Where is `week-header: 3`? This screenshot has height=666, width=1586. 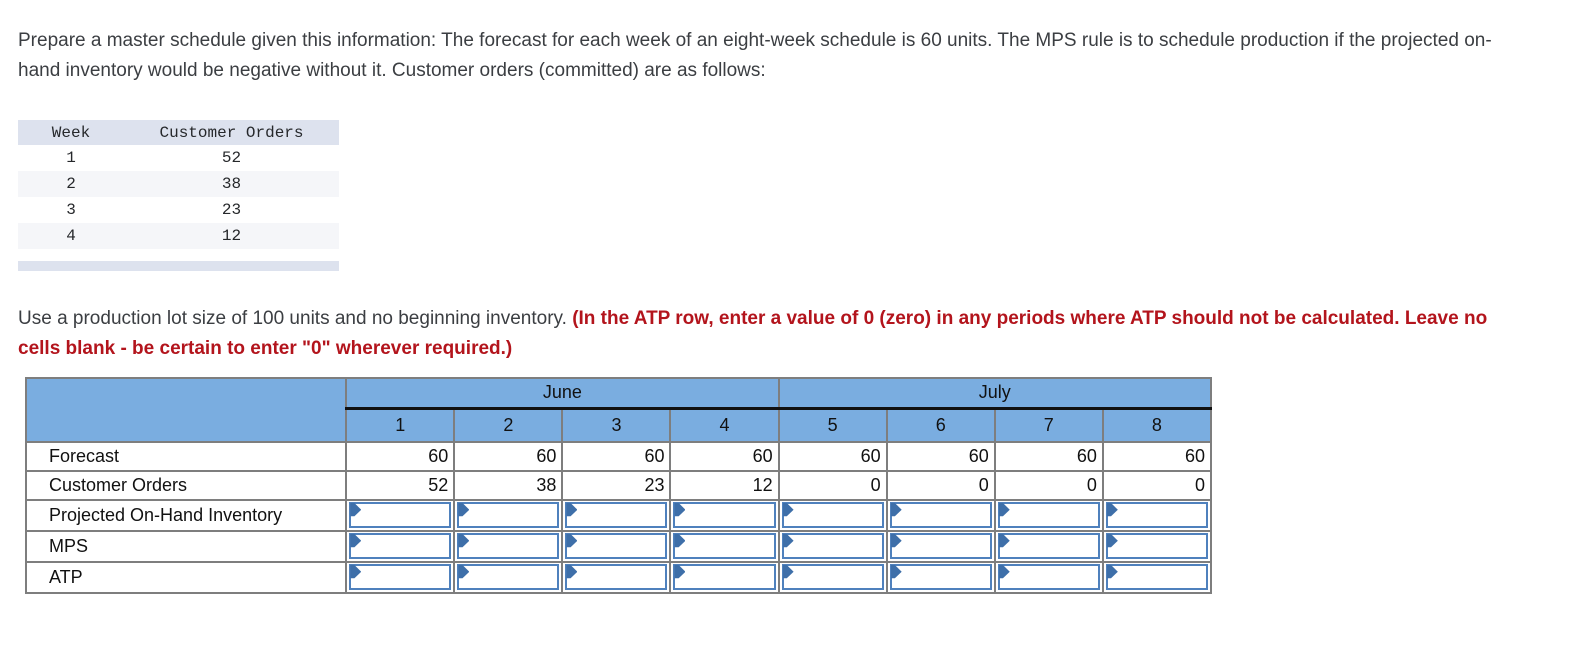
week-header: 3 is located at coordinates (616, 425).